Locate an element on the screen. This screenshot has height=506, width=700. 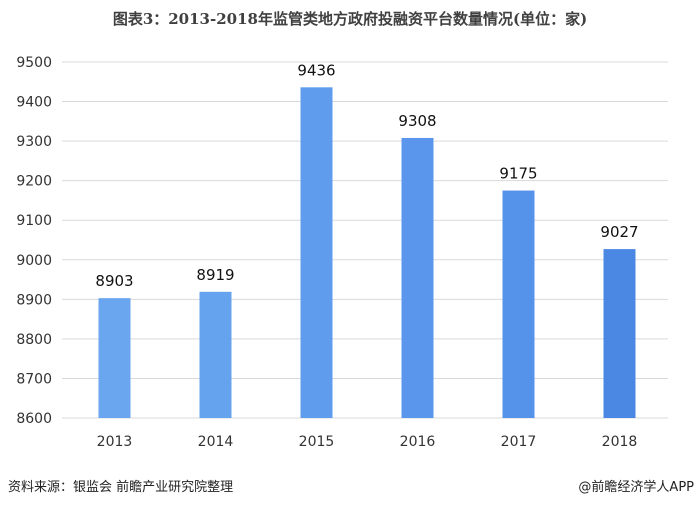
y-tick-label: 9000 is located at coordinates (34, 261).